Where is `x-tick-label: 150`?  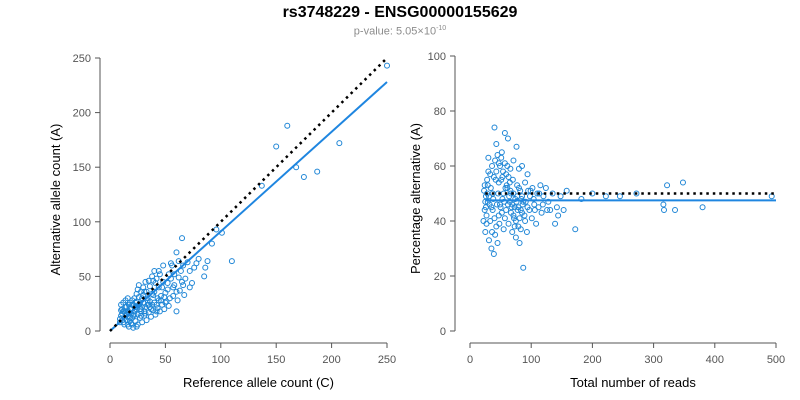
x-tick-label: 150 is located at coordinates (276, 360).